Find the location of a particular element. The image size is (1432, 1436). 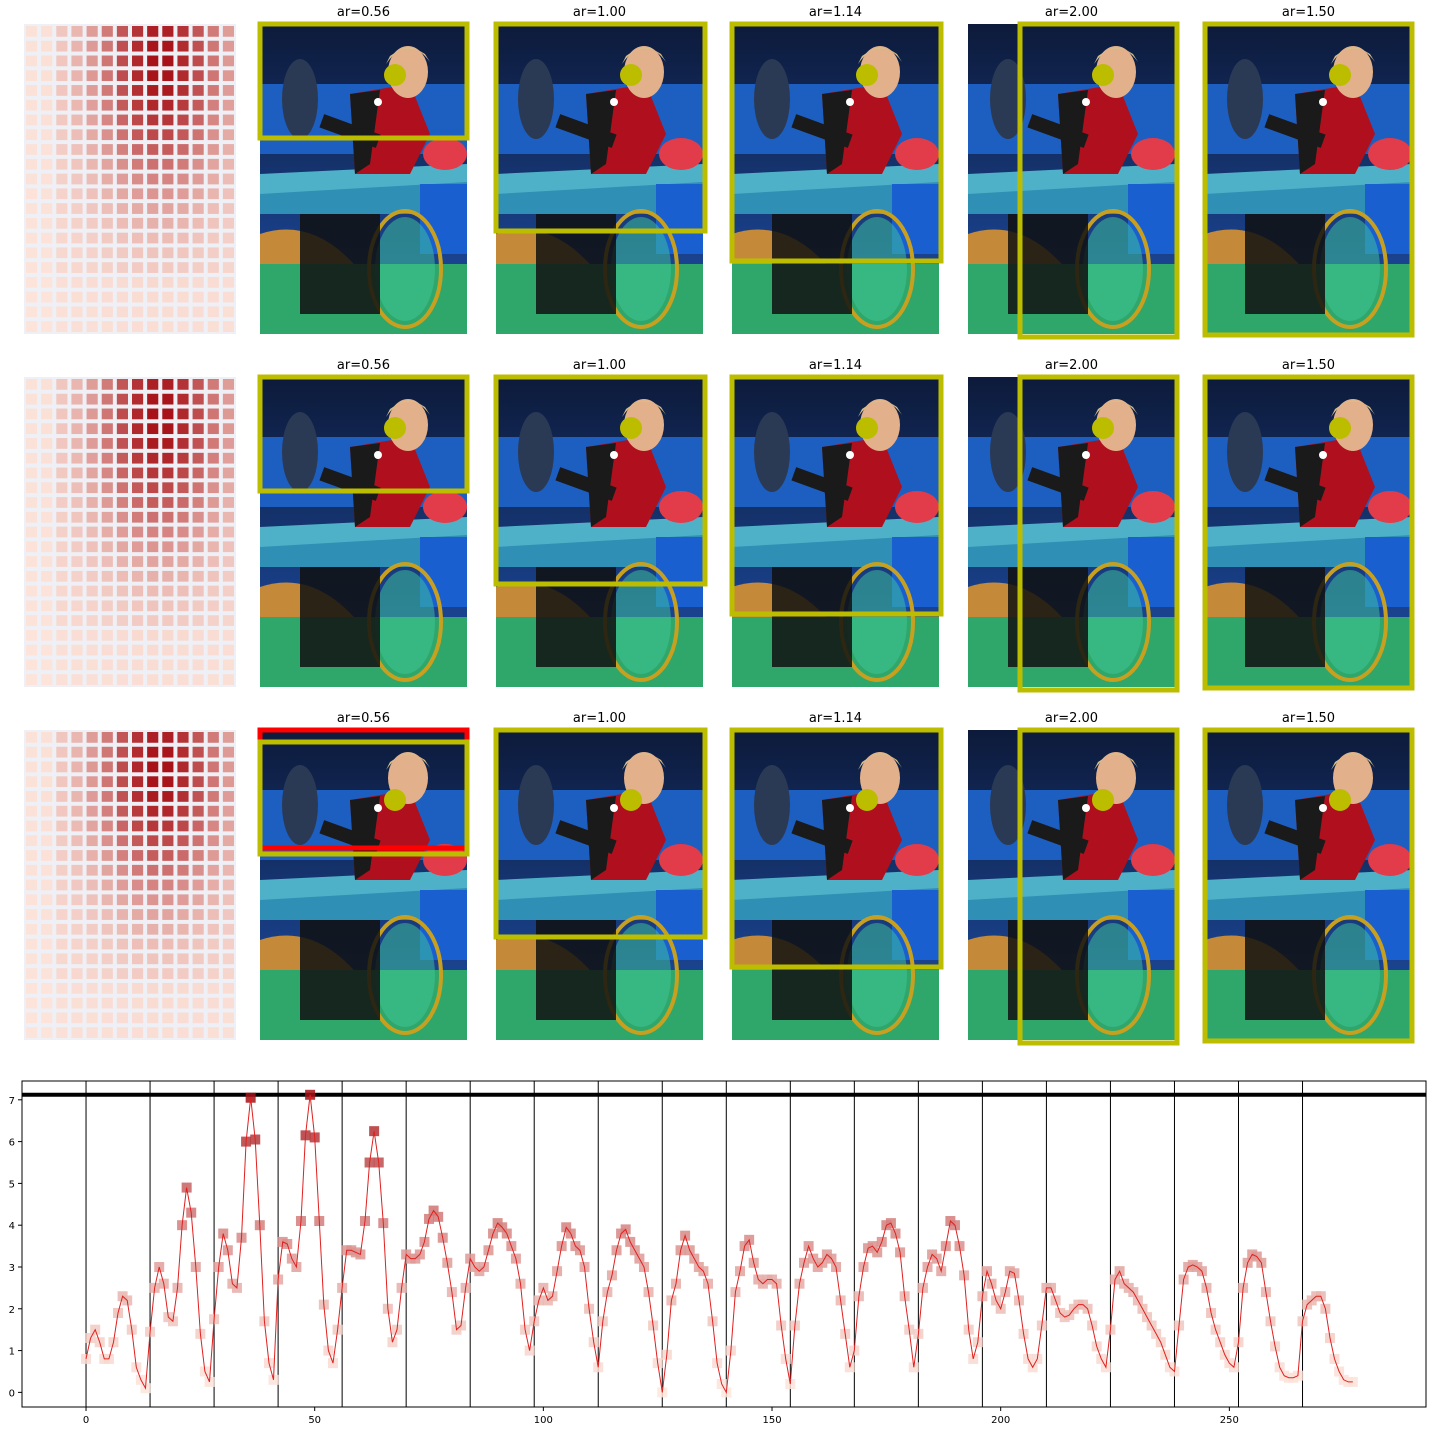

y-tick-label: 3 is located at coordinates (12, 1268).